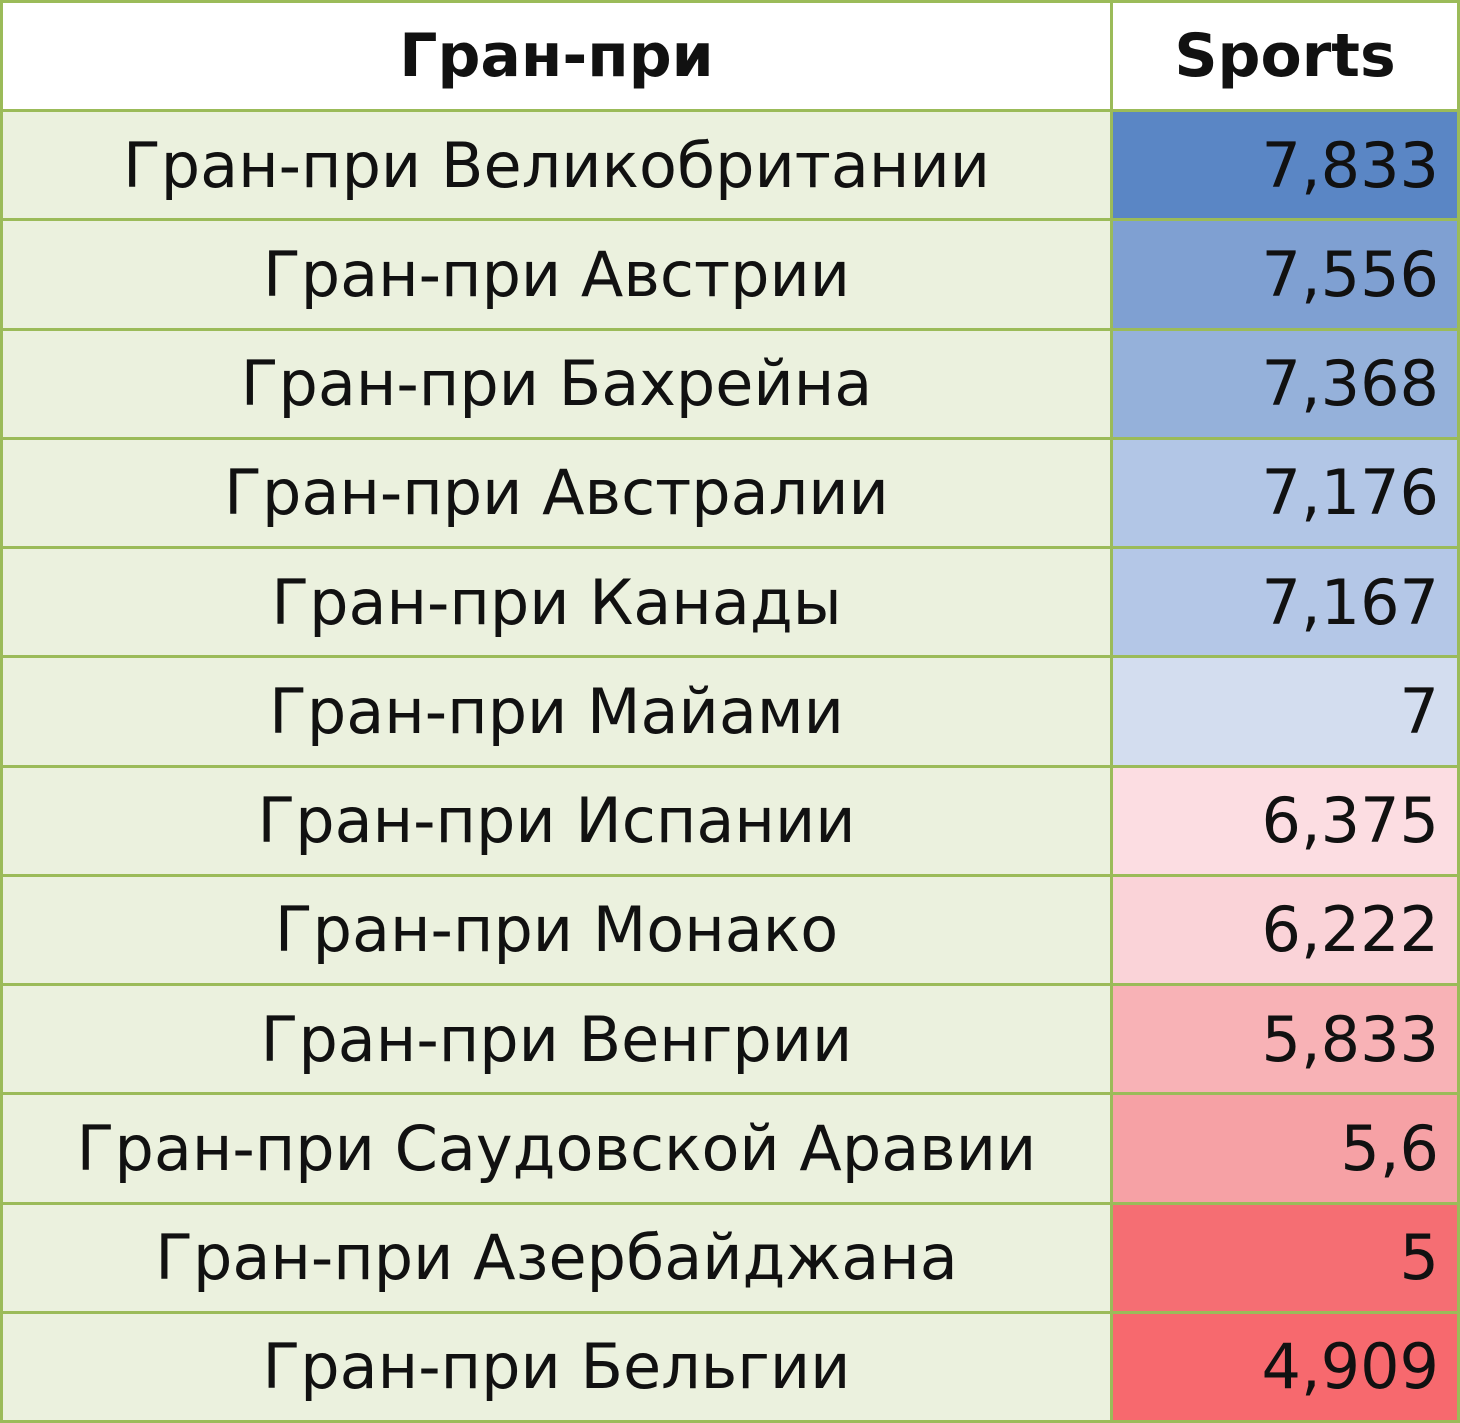 This screenshot has height=1423, width=1460. Describe the element at coordinates (556, 1041) in the screenshot. I see `name-cell: Гран-при Венгрии` at that location.